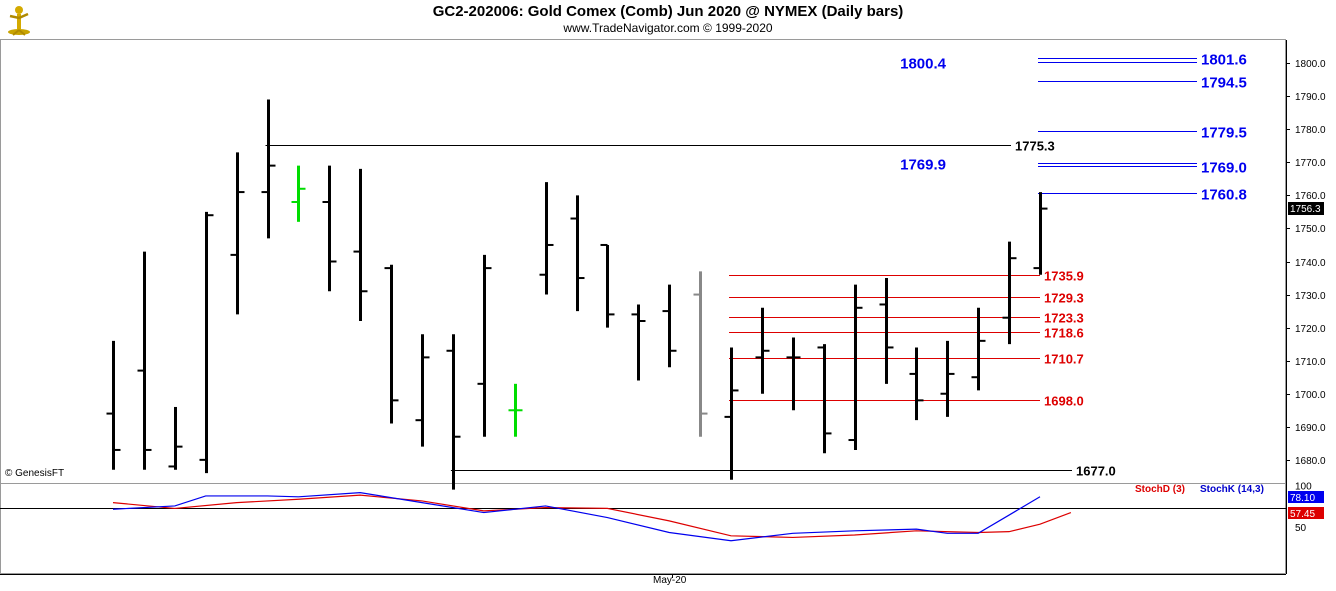 This screenshot has width=1336, height=591. I want to click on trader-figure-logo-icon, so click(19, 19).